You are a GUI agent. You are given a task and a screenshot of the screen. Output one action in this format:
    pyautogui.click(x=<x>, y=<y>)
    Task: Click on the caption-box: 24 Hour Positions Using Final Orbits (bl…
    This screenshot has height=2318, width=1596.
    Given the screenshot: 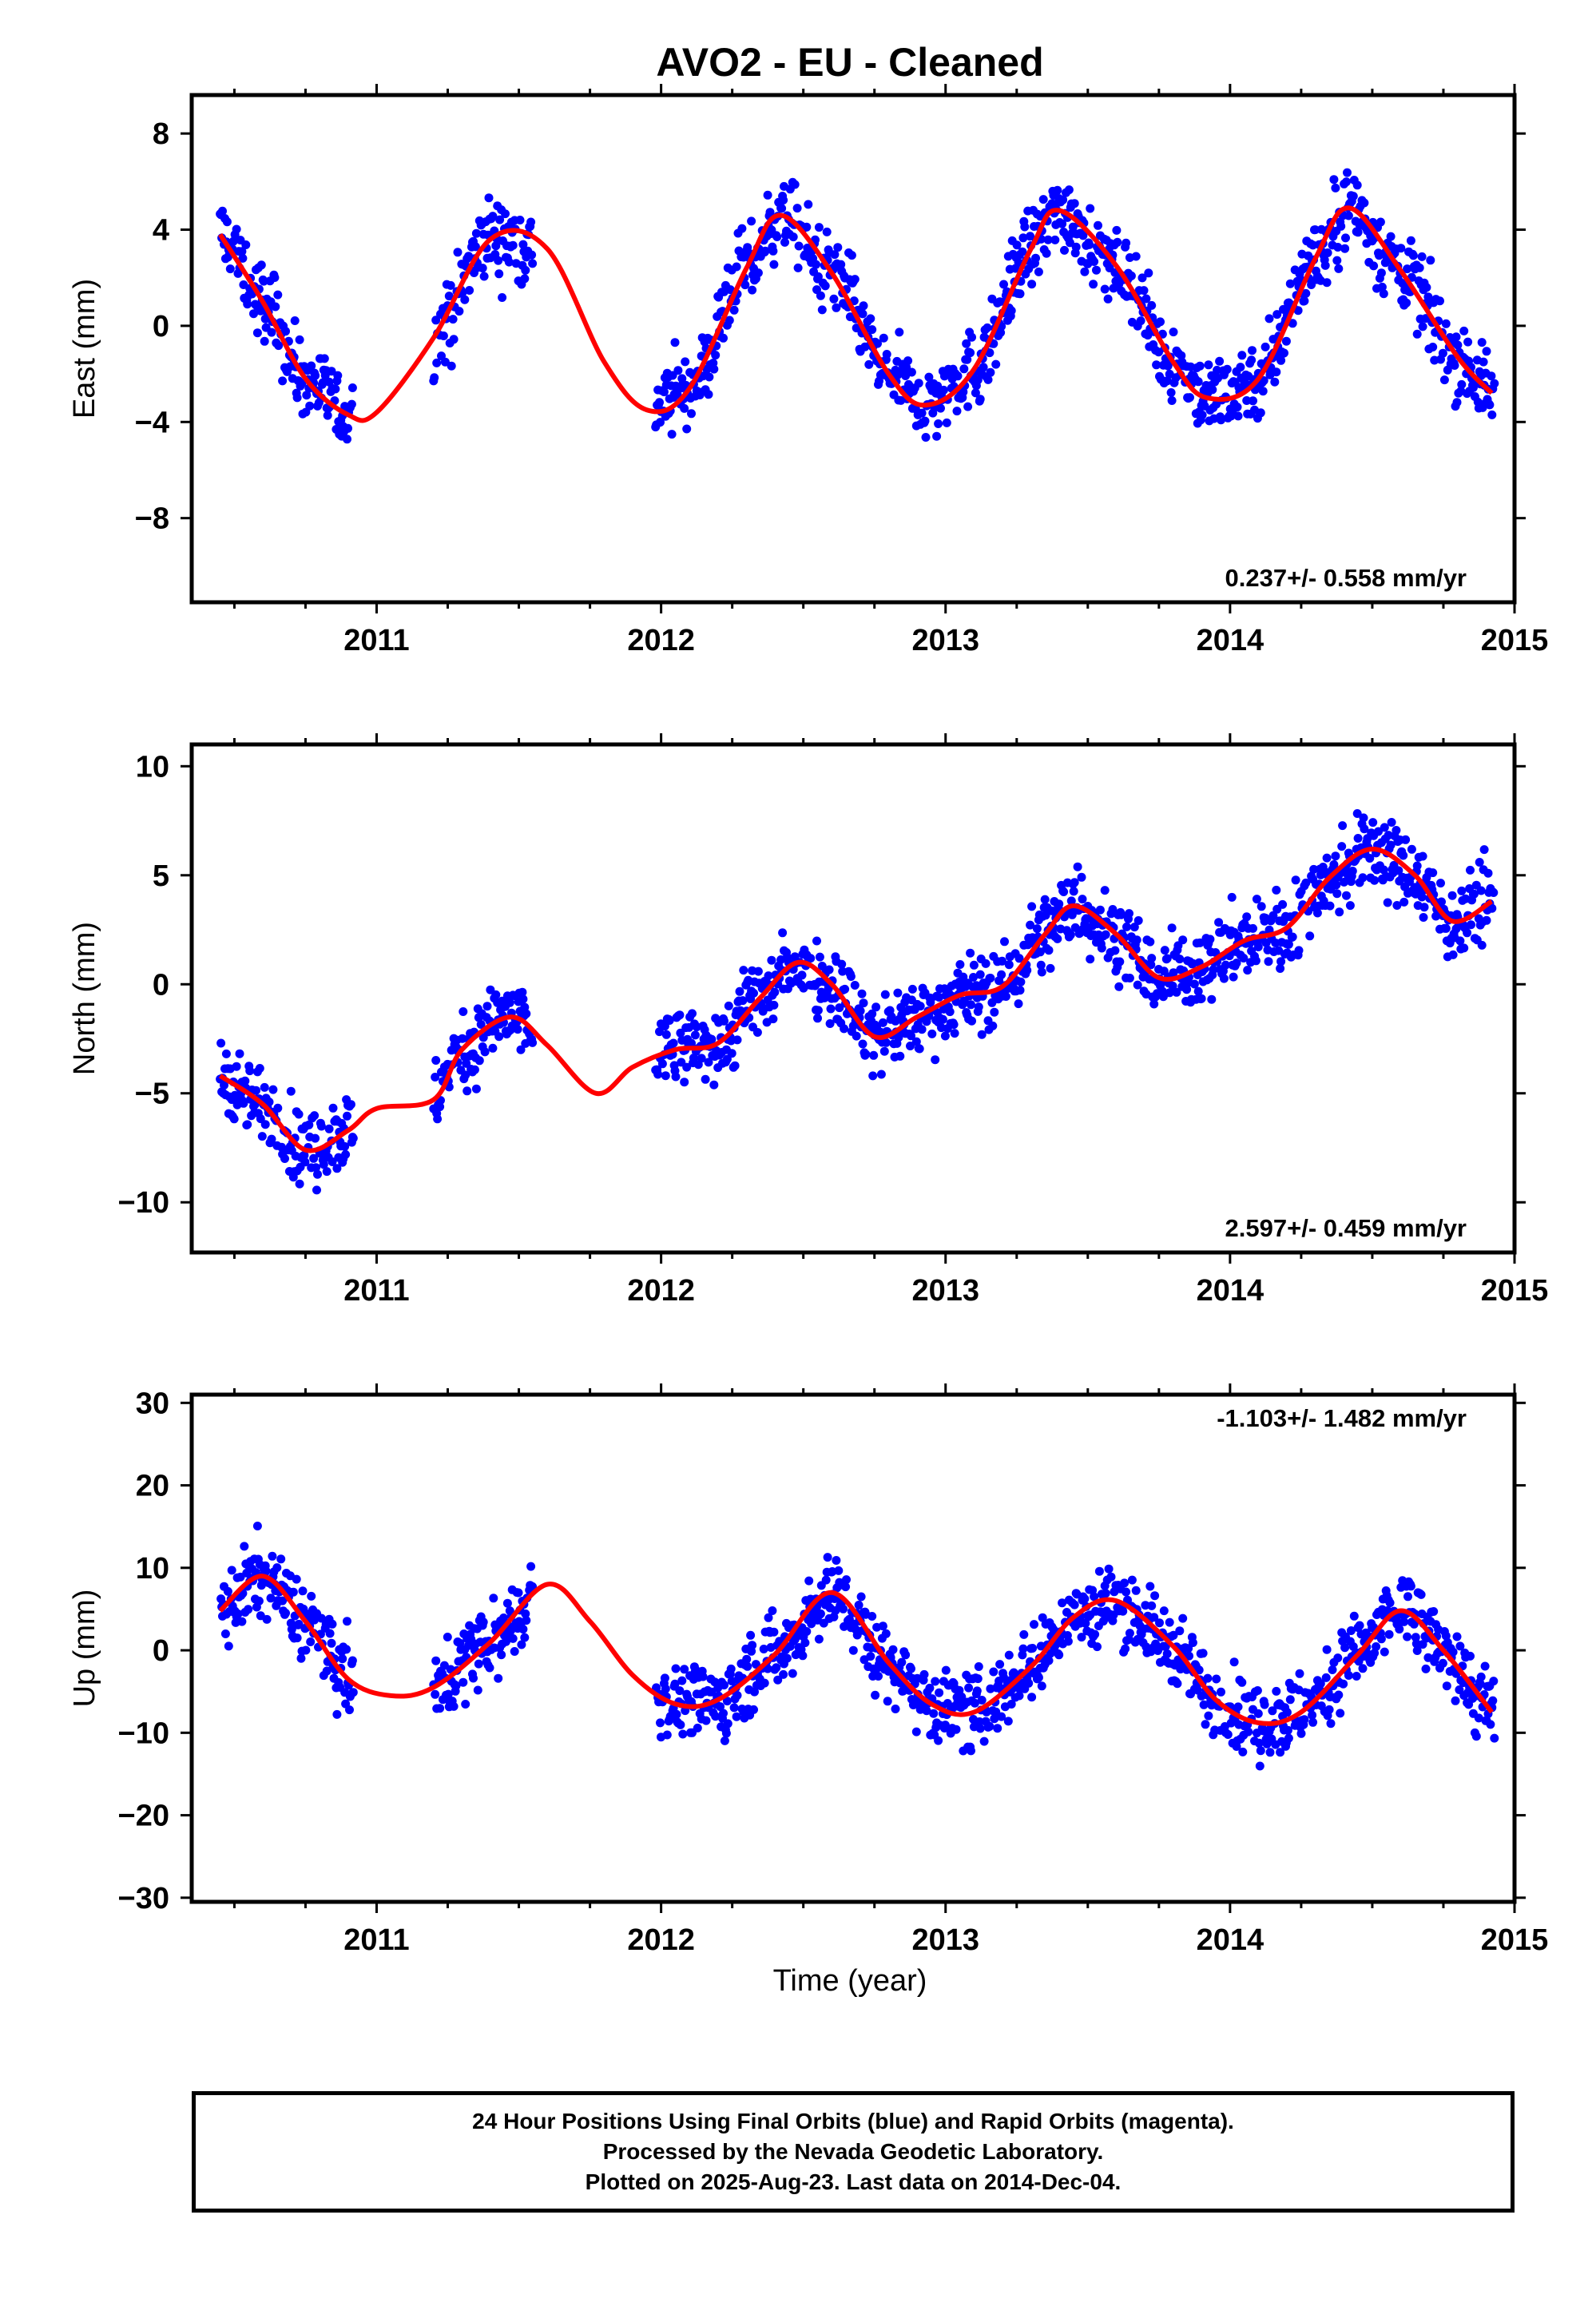 What is the action you would take?
    pyautogui.click(x=853, y=2152)
    